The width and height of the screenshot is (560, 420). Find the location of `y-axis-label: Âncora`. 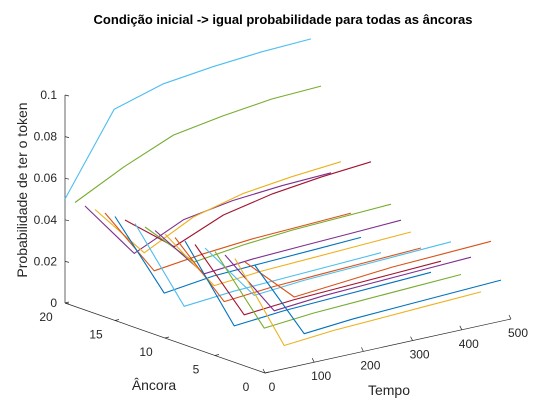

y-axis-label: Âncora is located at coordinates (154, 385).